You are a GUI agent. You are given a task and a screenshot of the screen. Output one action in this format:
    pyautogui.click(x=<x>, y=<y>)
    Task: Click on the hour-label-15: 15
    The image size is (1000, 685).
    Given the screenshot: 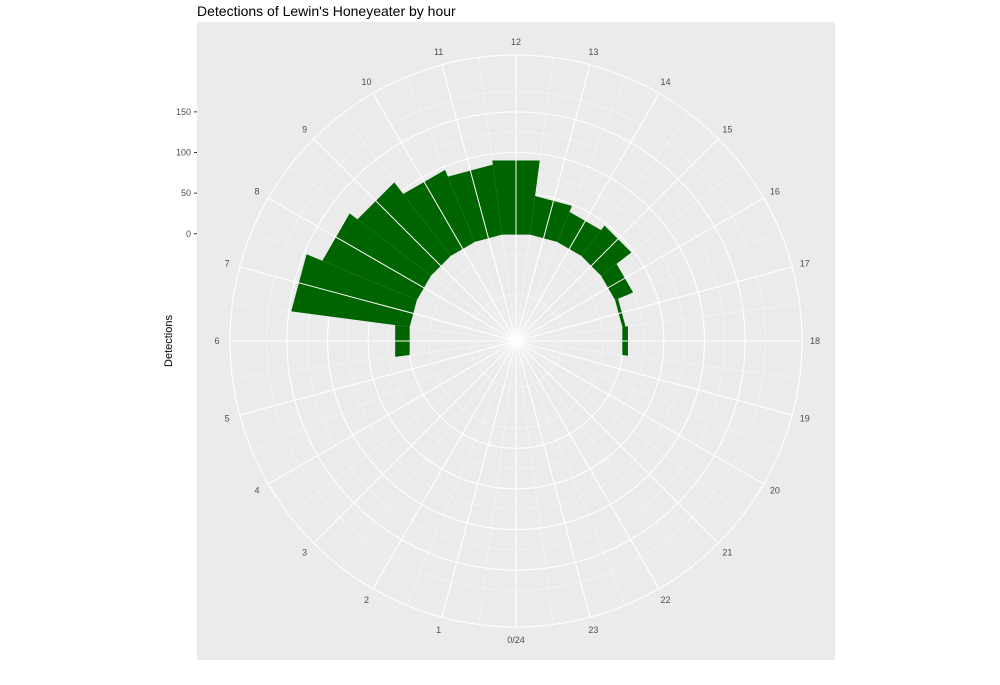 What is the action you would take?
    pyautogui.click(x=727, y=130)
    